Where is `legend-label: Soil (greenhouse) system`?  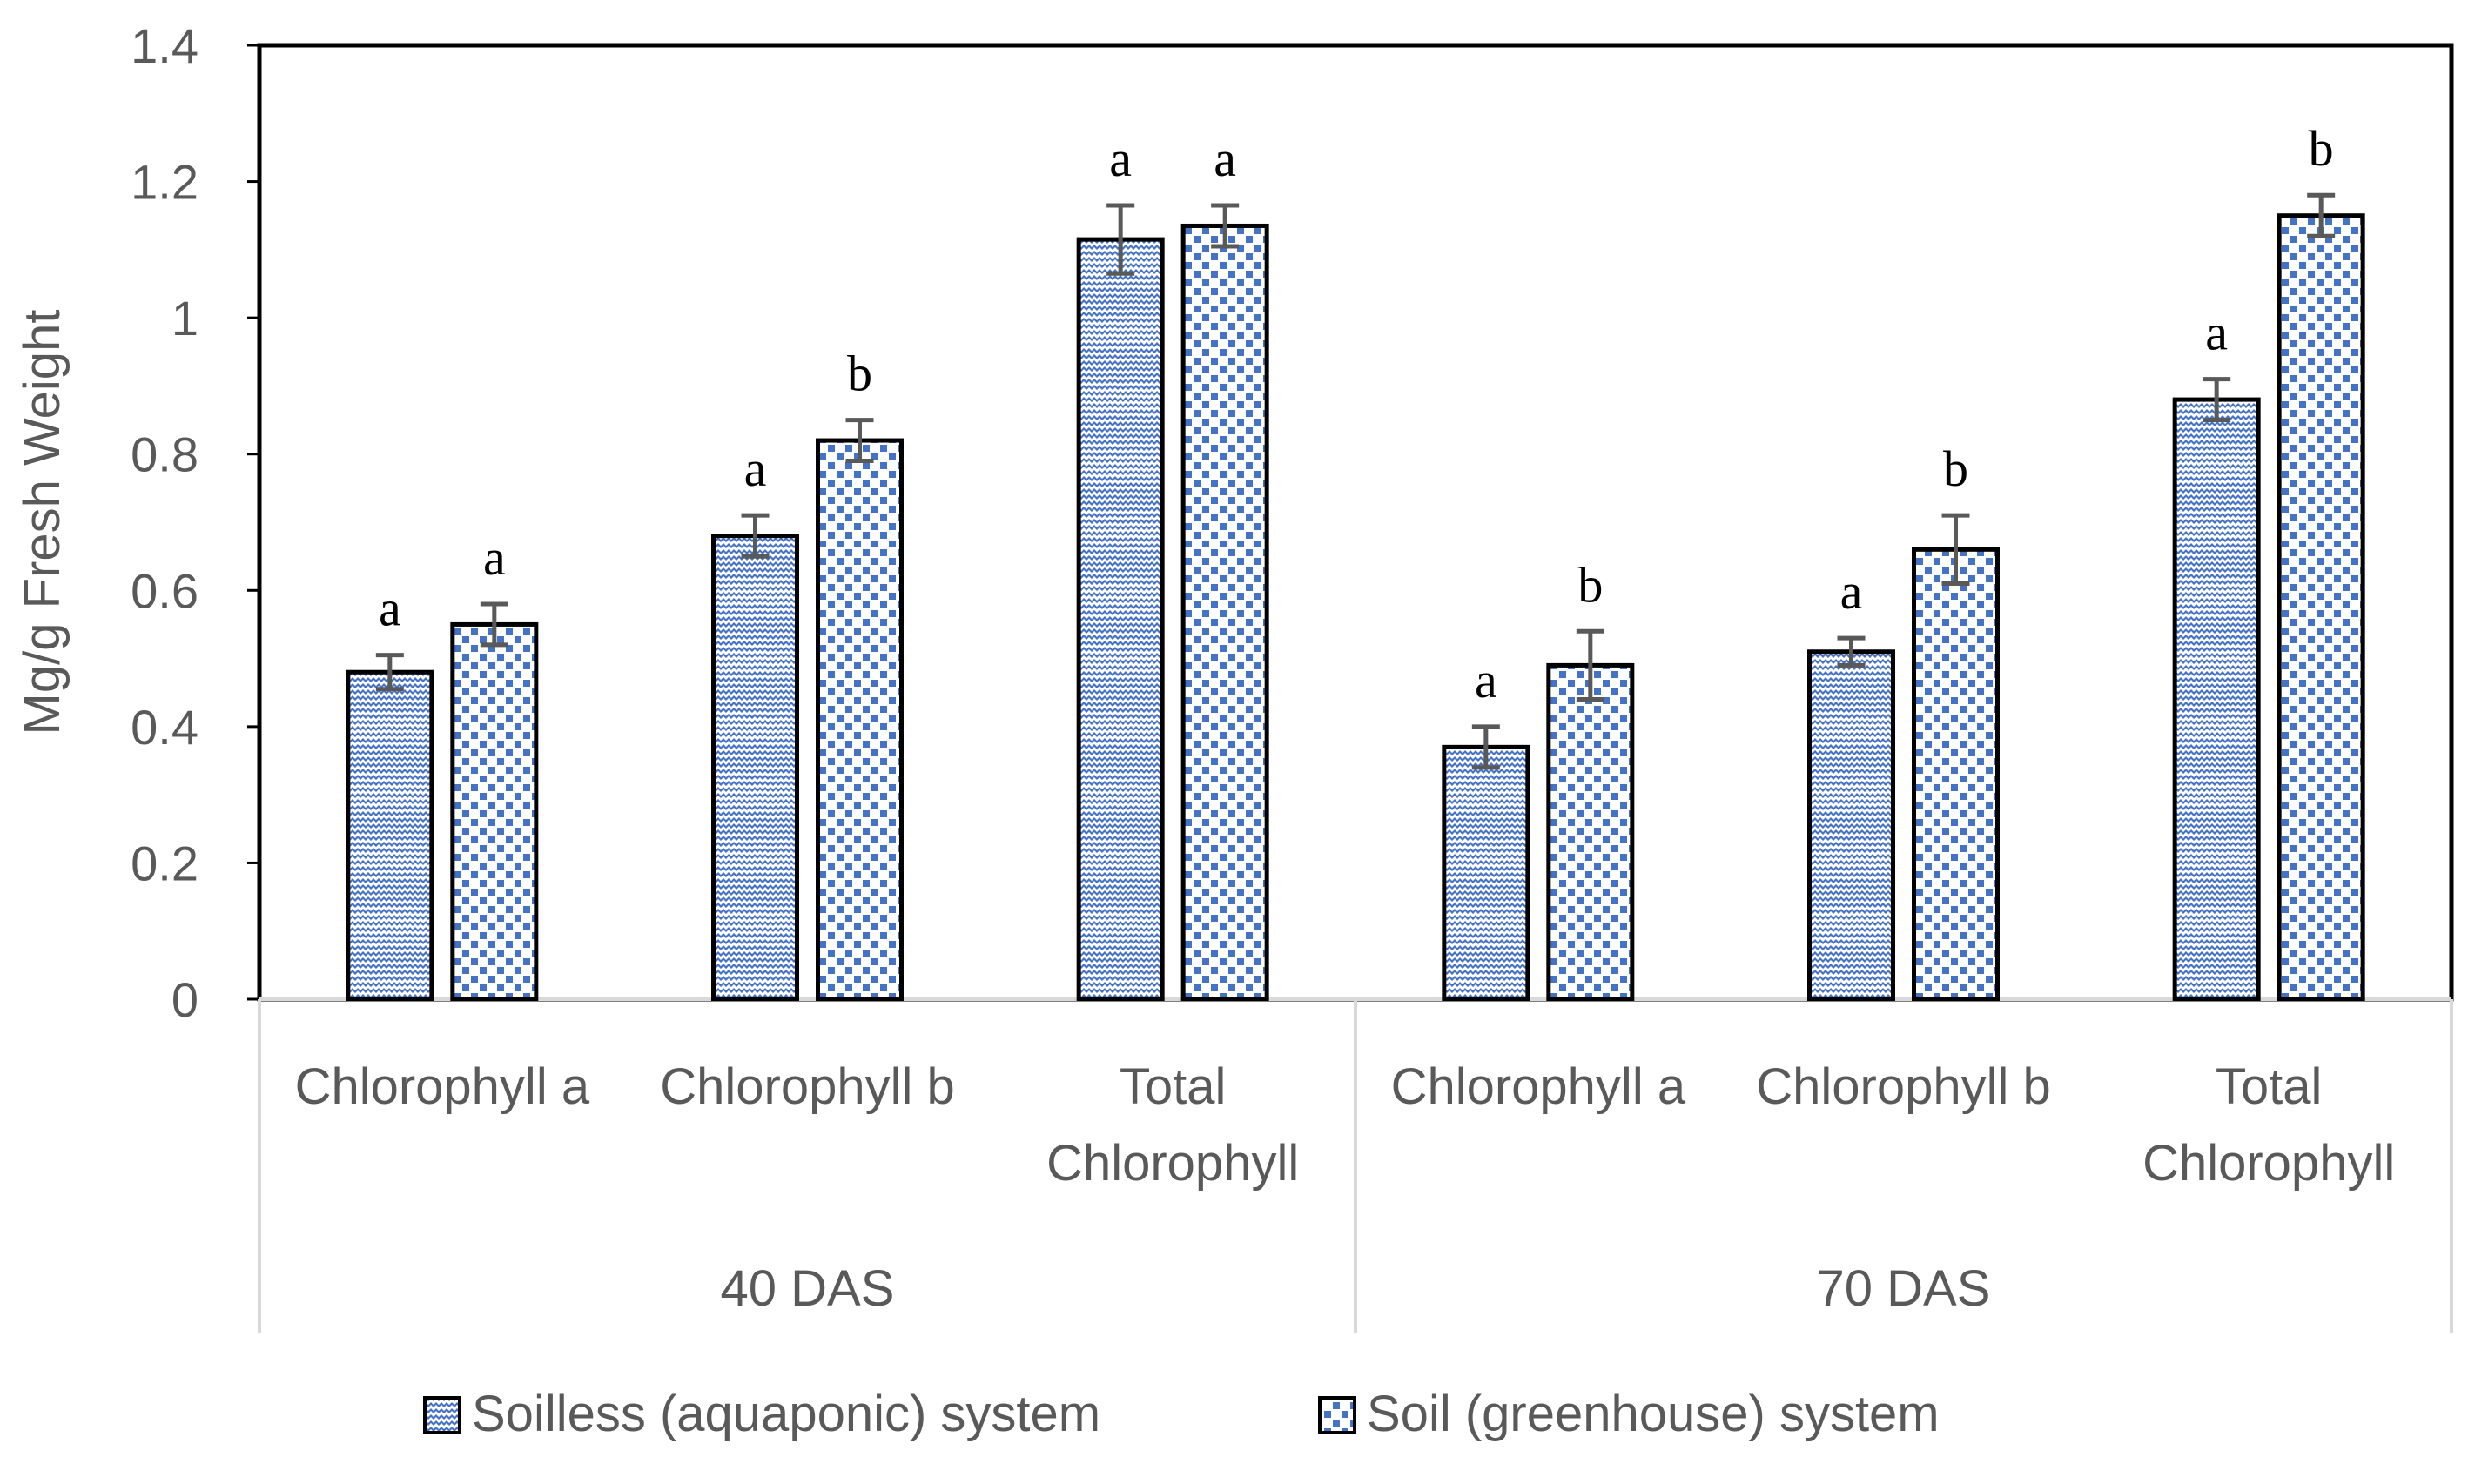
legend-label: Soil (greenhouse) system is located at coordinates (1653, 1414).